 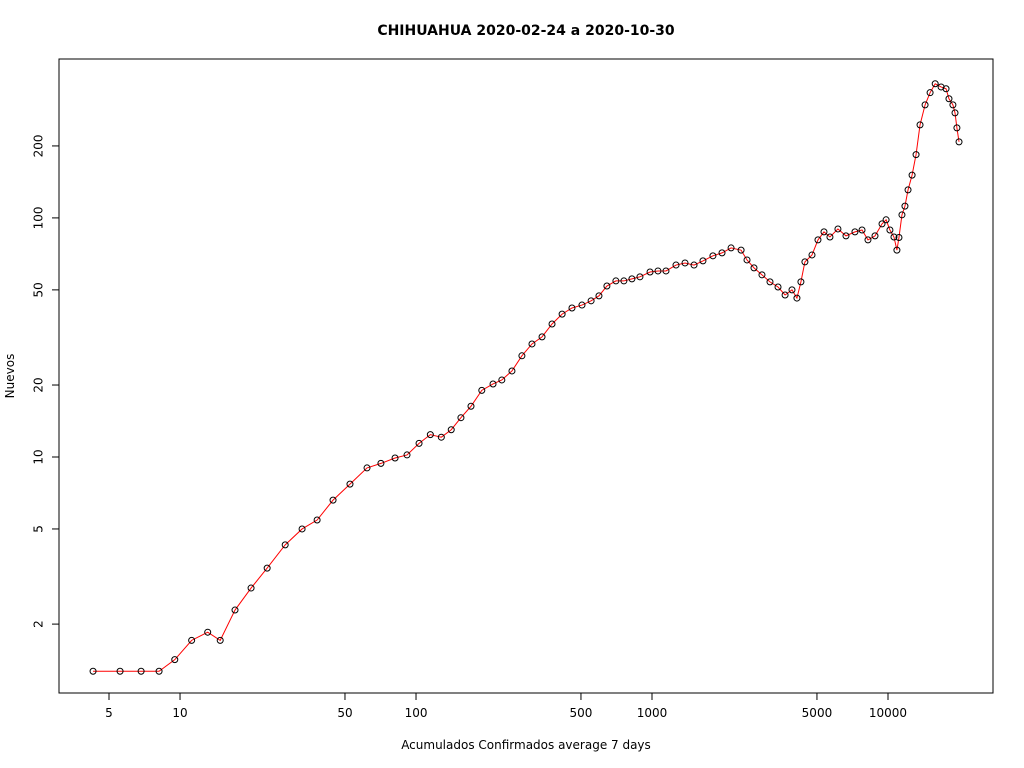 What do you see at coordinates (39, 624) in the screenshot?
I see `y-tick-label: 2` at bounding box center [39, 624].